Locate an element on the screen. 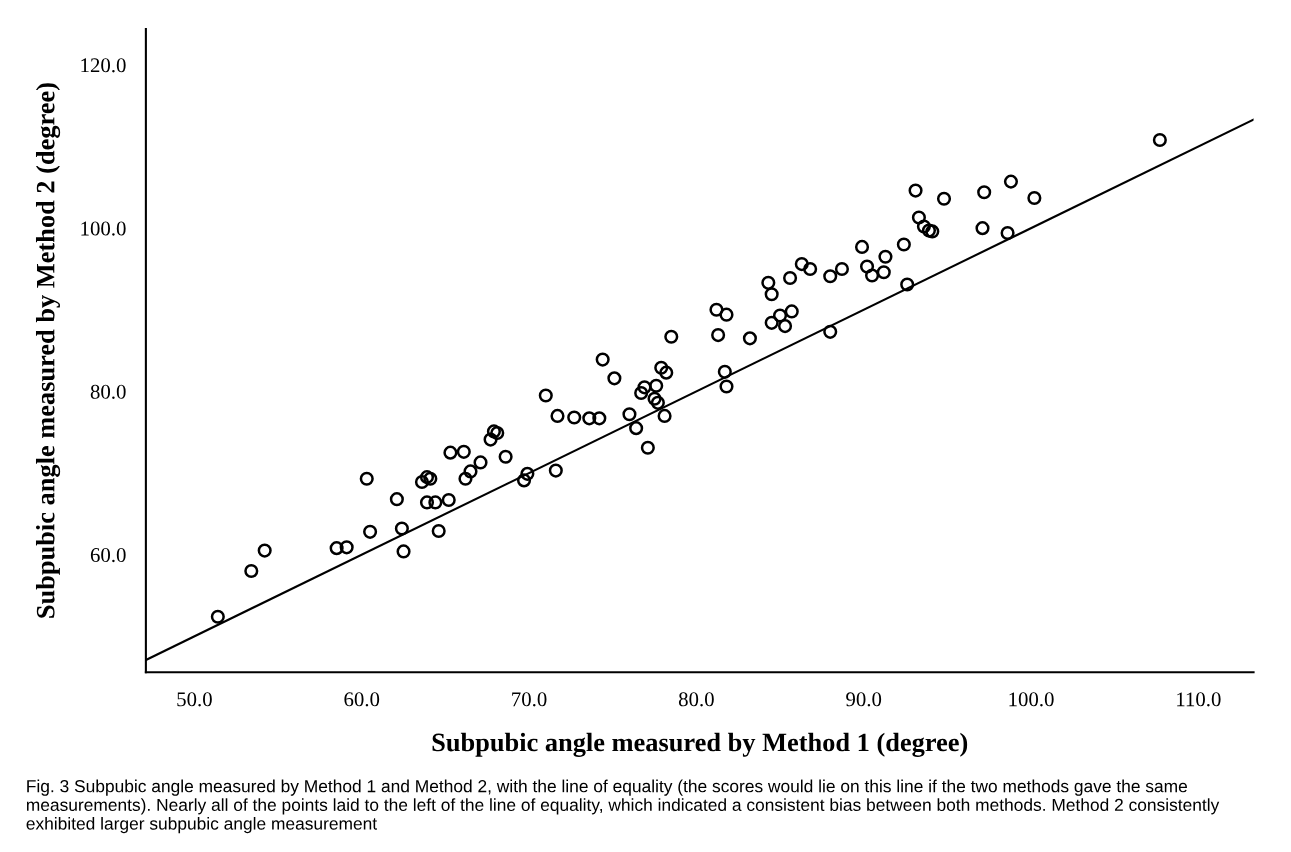 The height and width of the screenshot is (852, 1291). x-tick-label: 100.0 is located at coordinates (1031, 699).